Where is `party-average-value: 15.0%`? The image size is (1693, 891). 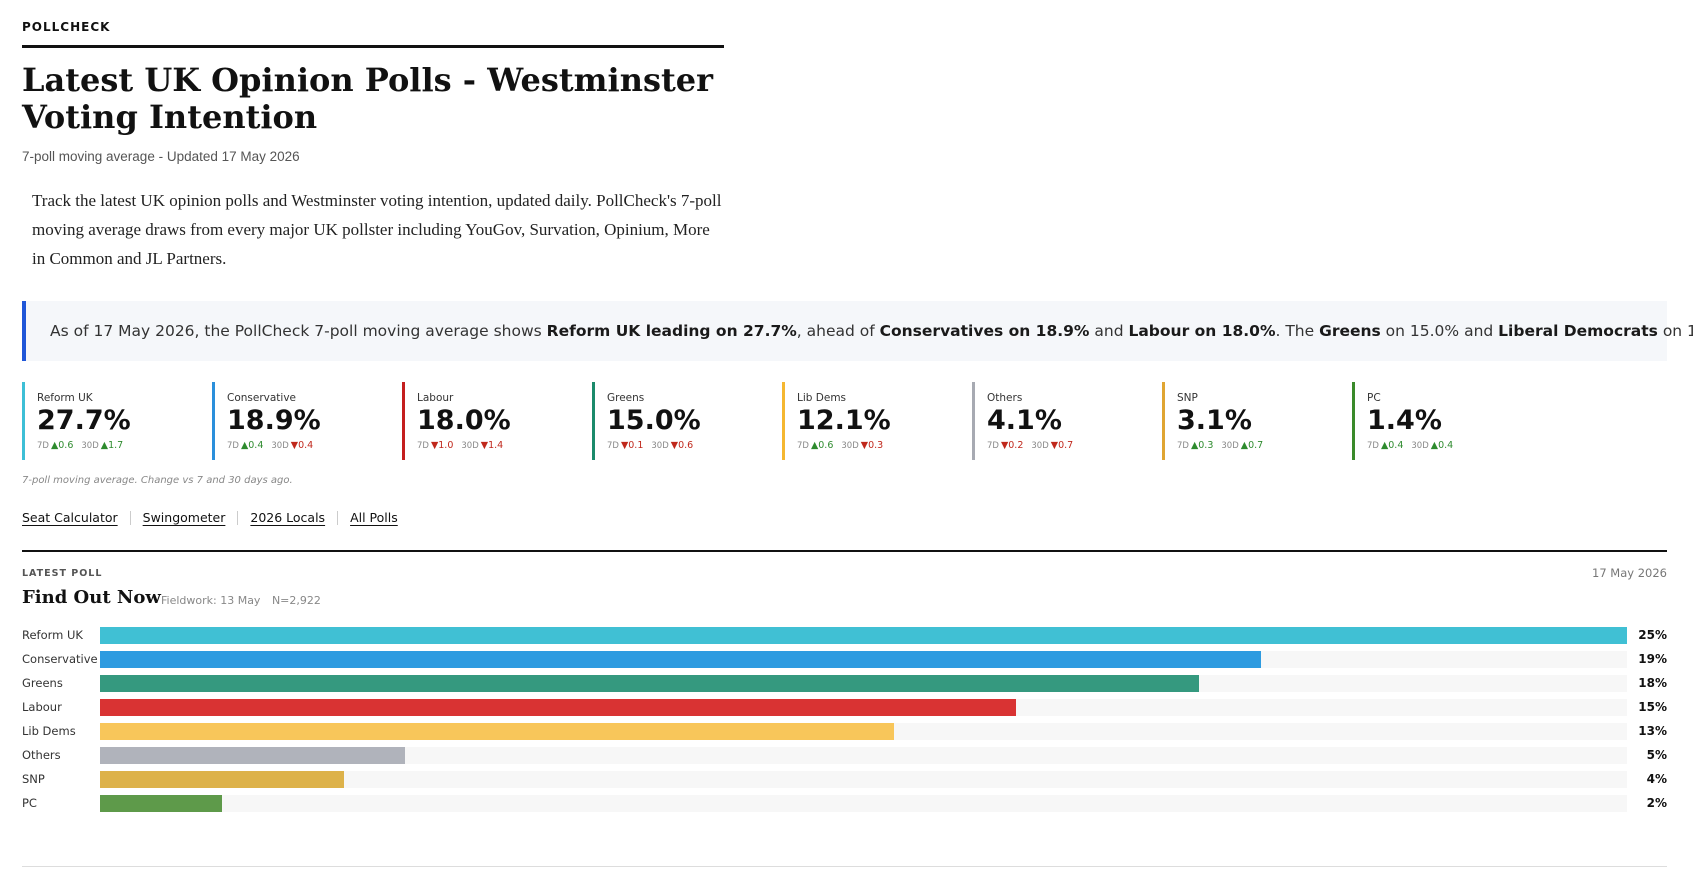
party-average-value: 15.0% is located at coordinates (654, 420).